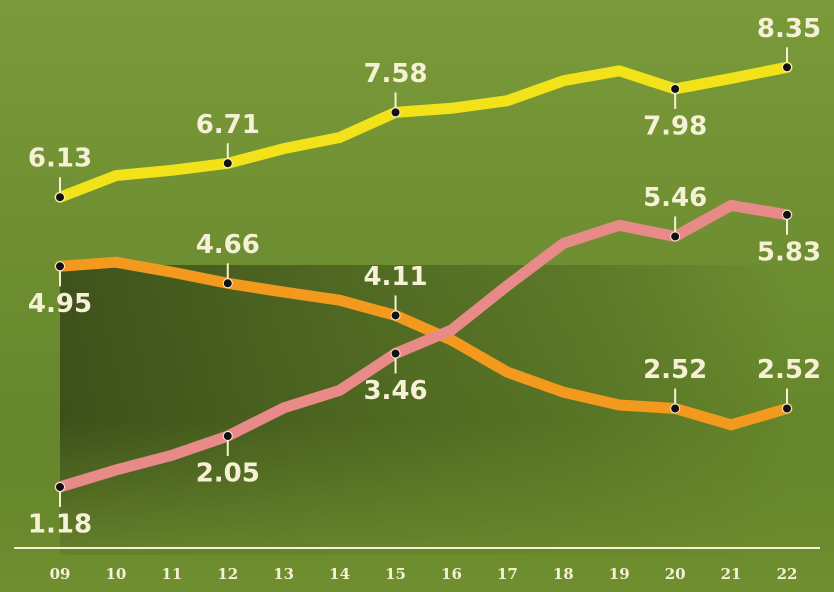 The height and width of the screenshot is (592, 834). What do you see at coordinates (60, 304) in the screenshot?
I see `data-label: 4.95` at bounding box center [60, 304].